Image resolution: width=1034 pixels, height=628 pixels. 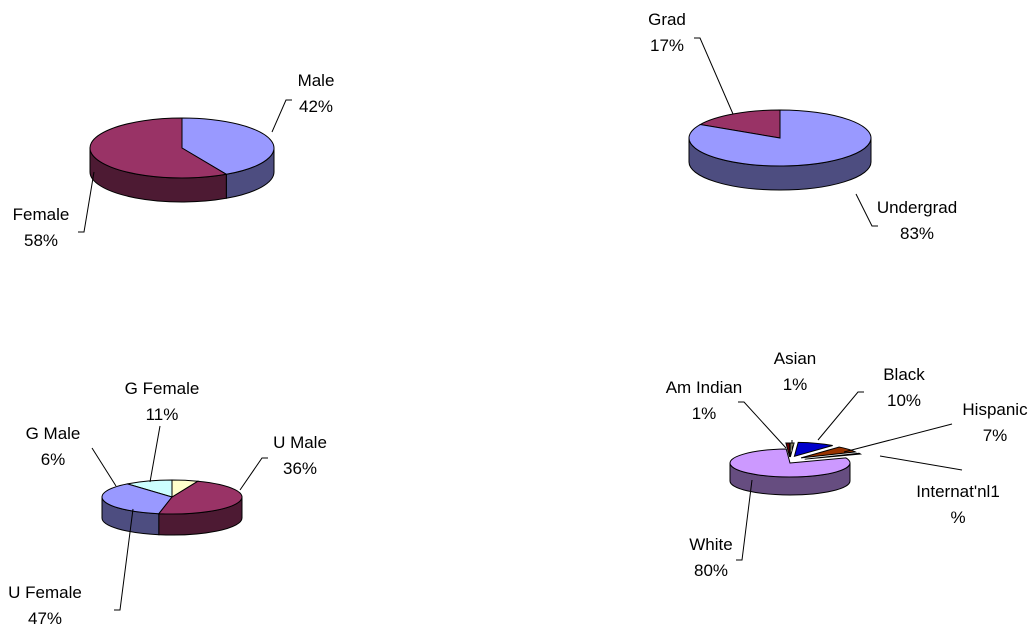 I want to click on data-label: Female 58%, so click(x=41, y=227).